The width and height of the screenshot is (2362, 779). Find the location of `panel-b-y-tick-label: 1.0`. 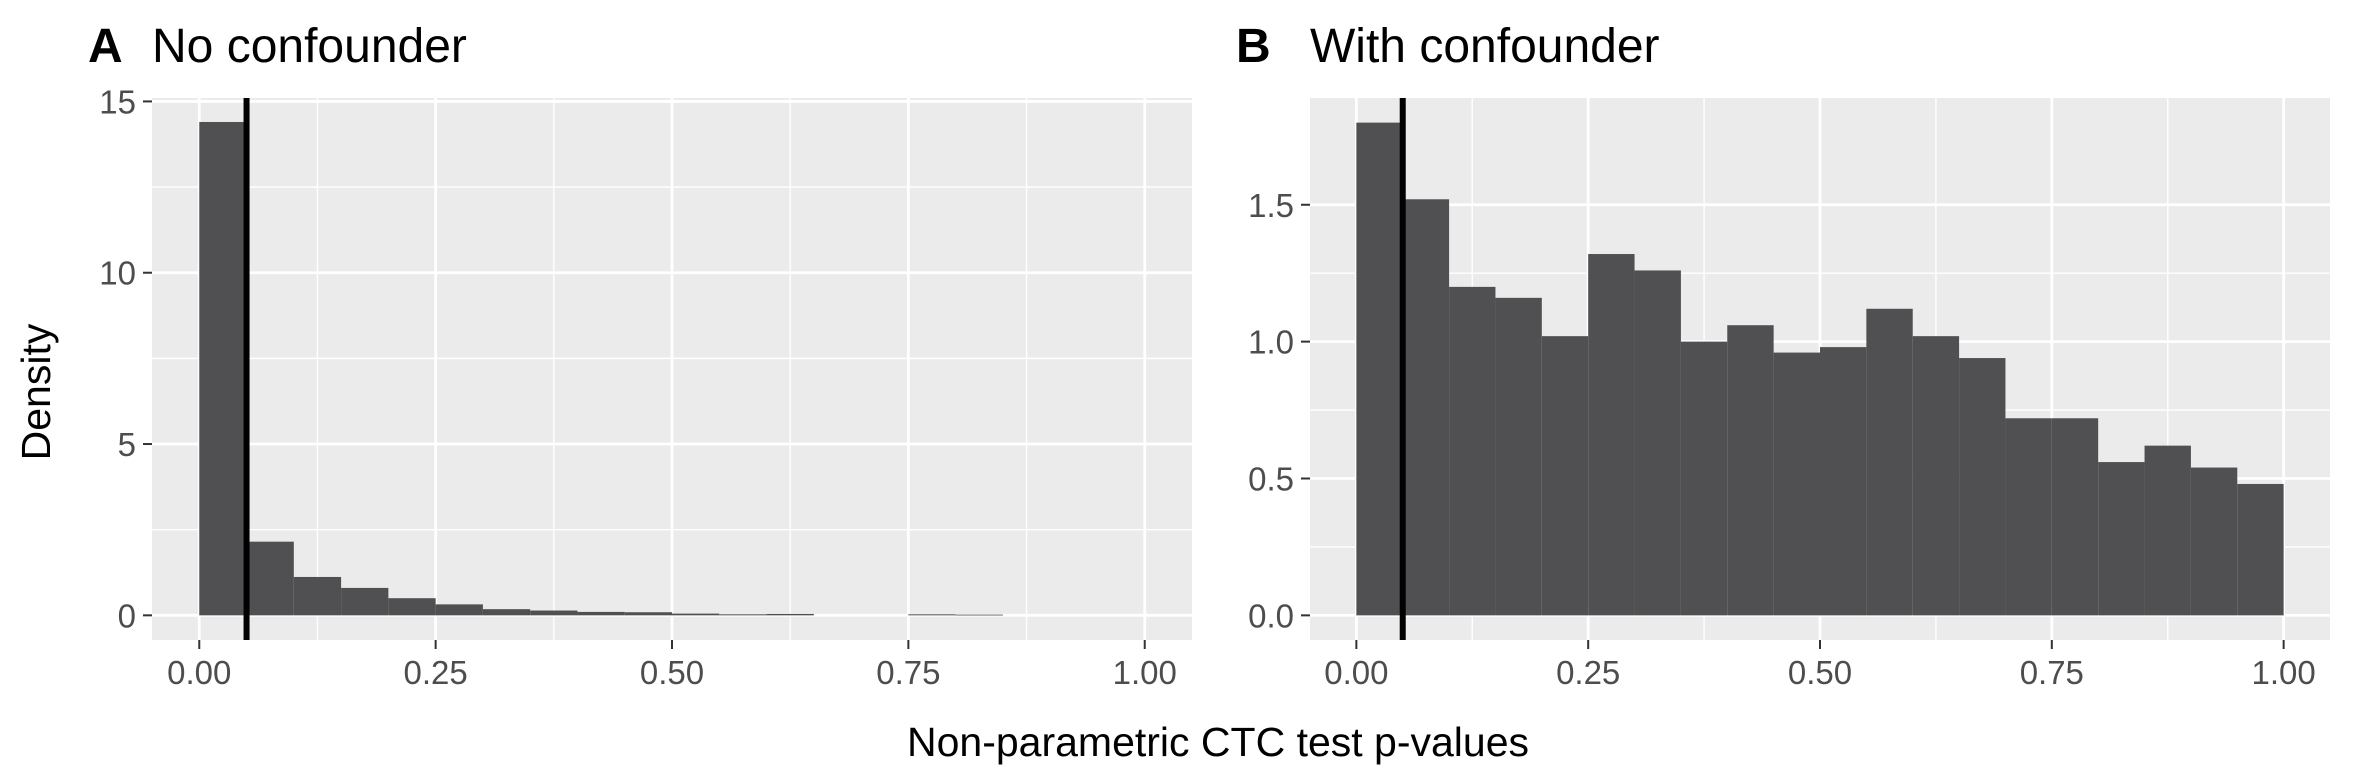

panel-b-y-tick-label: 1.0 is located at coordinates (1271, 342).